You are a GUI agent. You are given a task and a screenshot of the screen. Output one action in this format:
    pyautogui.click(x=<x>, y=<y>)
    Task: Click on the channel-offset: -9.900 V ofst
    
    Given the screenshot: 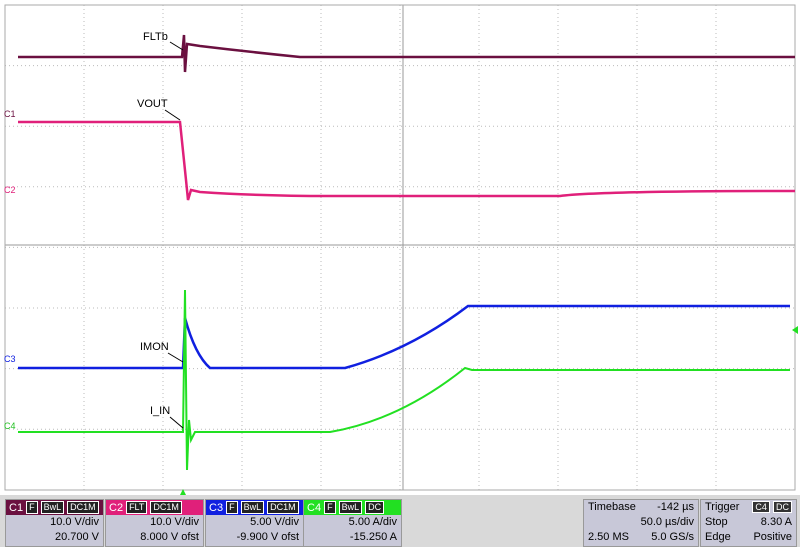 What is the action you would take?
    pyautogui.click(x=267, y=537)
    